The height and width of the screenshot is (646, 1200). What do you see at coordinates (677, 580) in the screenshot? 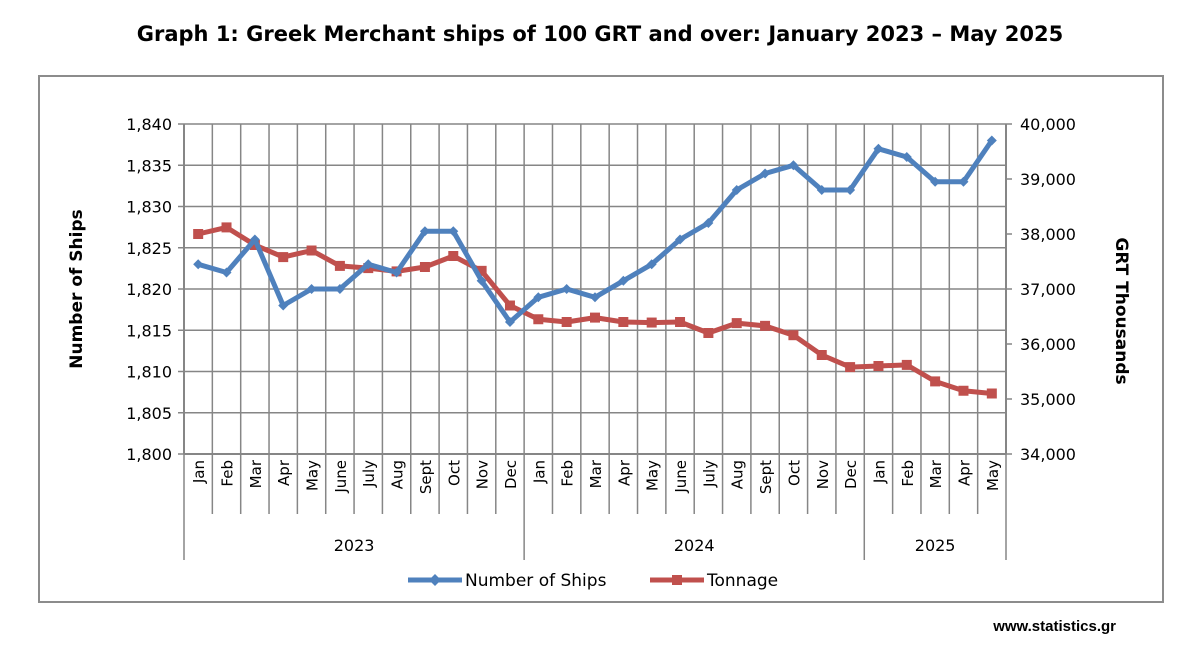
I see `legend-tonnage-marker` at bounding box center [677, 580].